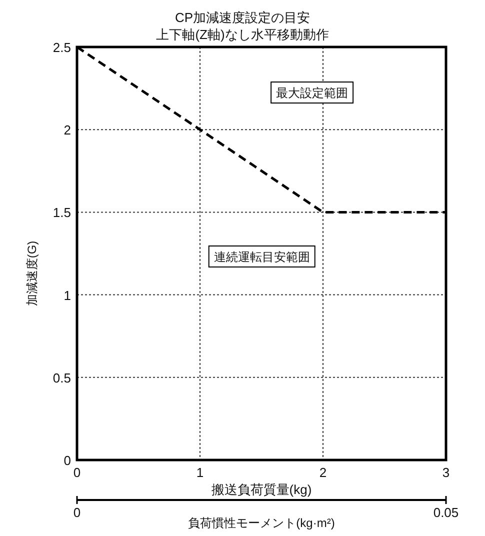 The width and height of the screenshot is (485, 536). I want to click on x2-label: 負荷慣性モーメント(kg·m²), so click(261, 523).